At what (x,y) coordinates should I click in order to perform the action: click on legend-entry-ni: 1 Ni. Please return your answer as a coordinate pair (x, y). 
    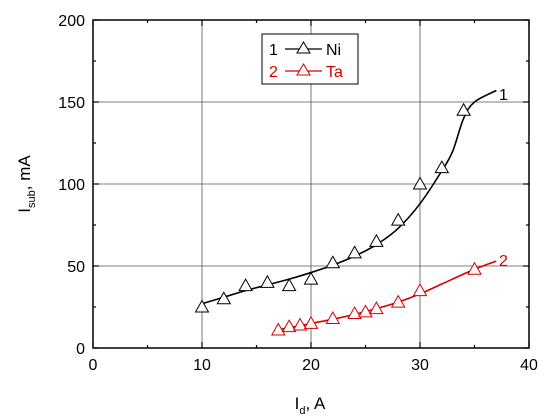
    Looking at the image, I should click on (305, 50).